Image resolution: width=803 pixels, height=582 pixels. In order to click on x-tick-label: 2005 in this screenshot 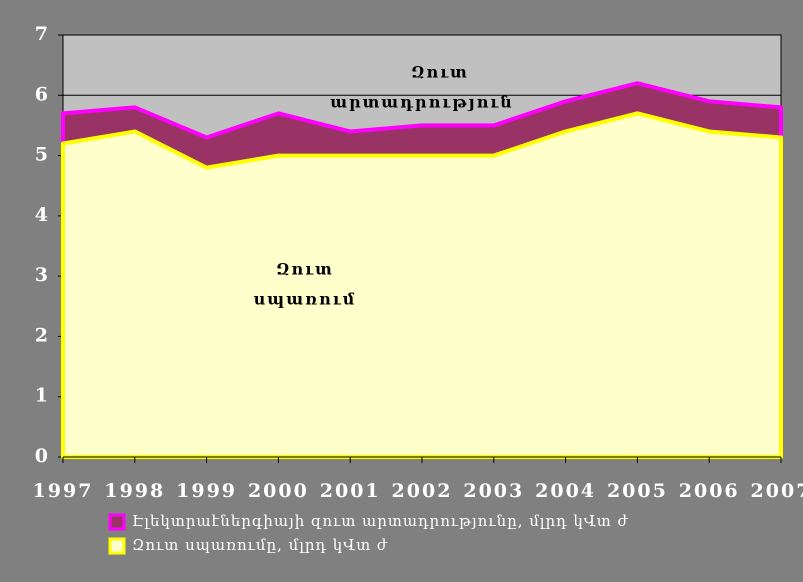, I will do `click(637, 491)`.